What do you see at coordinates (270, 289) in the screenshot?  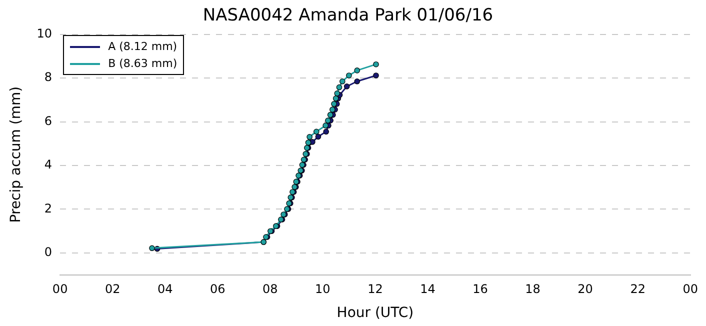 I see `x-tick-label: 08` at bounding box center [270, 289].